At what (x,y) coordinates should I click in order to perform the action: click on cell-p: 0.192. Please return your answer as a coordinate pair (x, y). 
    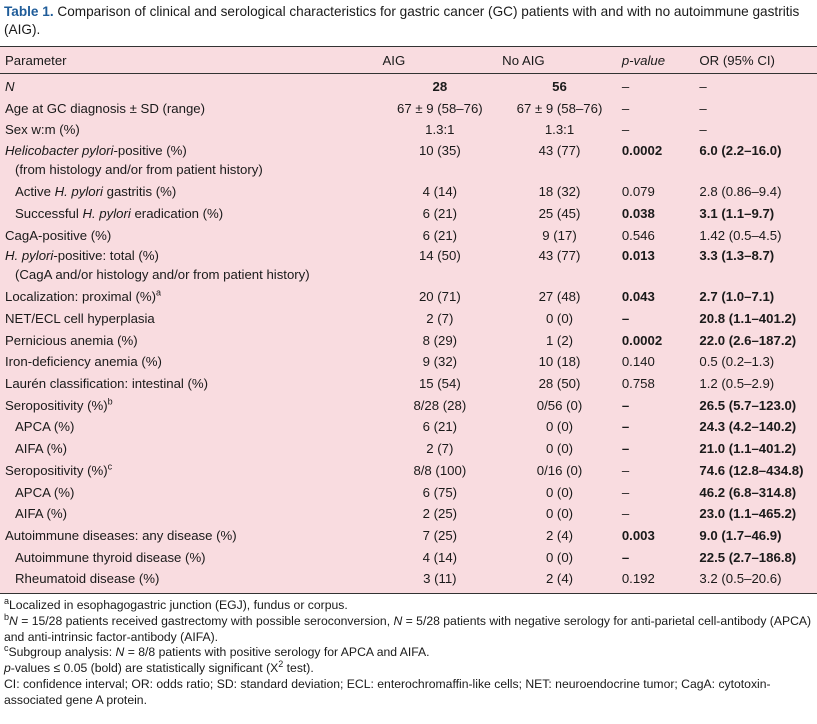
    Looking at the image, I should click on (655, 581).